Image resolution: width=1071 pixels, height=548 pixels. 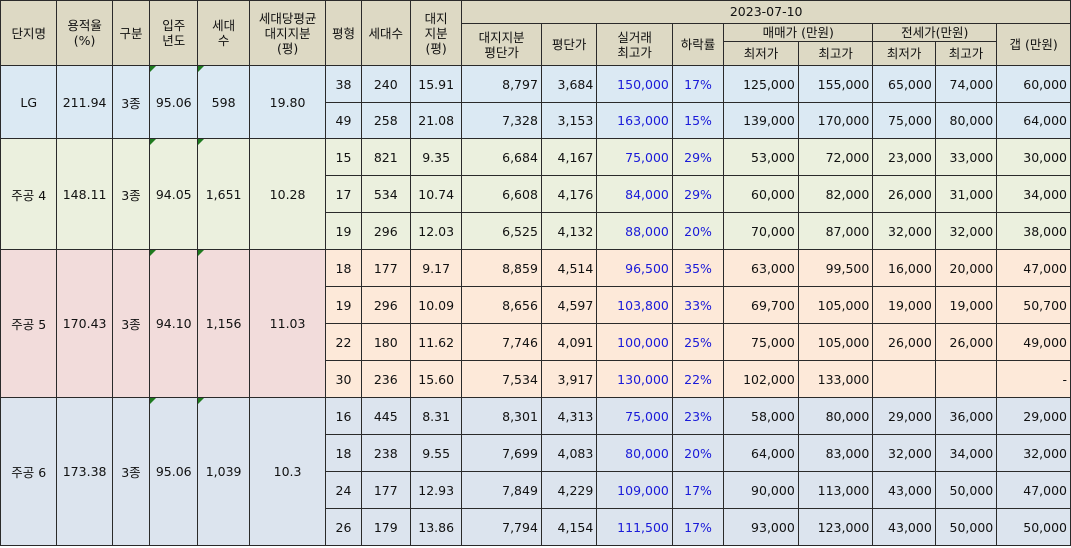 What do you see at coordinates (84, 323) in the screenshot?
I see `far-cell: 170.43` at bounding box center [84, 323].